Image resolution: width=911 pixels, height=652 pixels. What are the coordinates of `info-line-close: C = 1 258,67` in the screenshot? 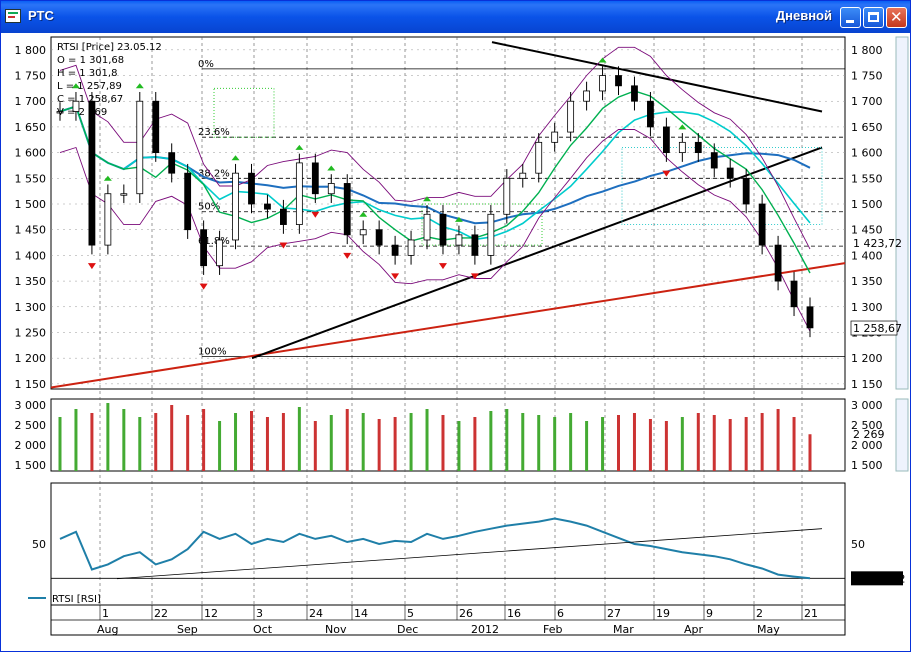 It's located at (90, 99).